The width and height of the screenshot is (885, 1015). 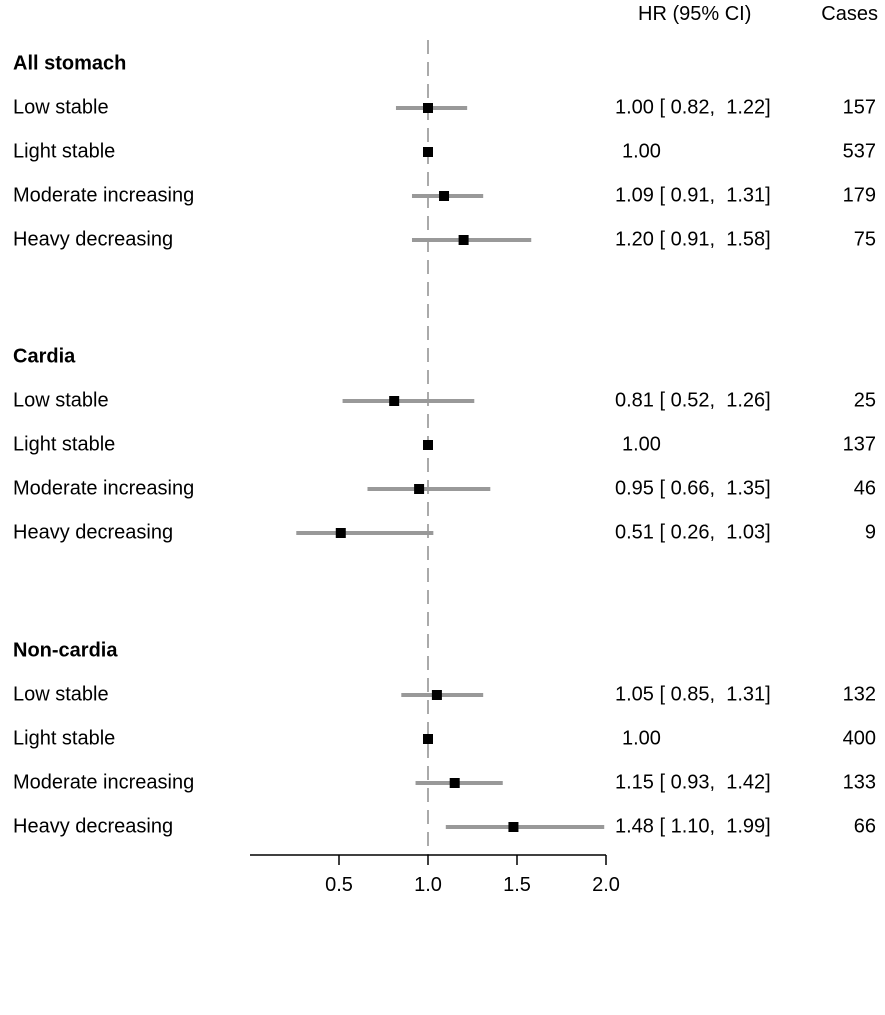 I want to click on cases-value: 137, so click(x=859, y=444).